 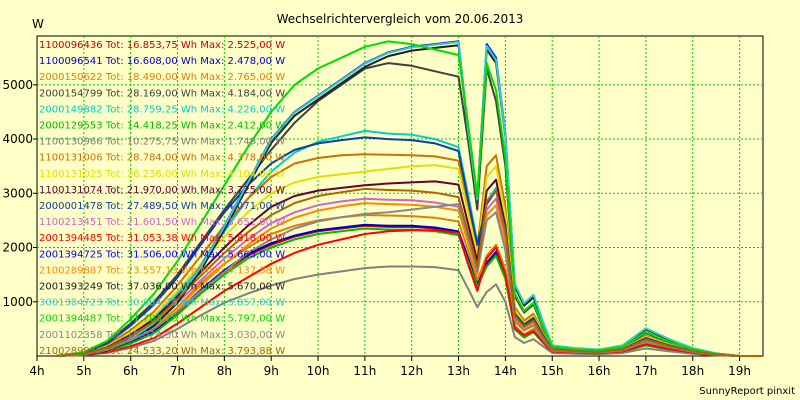 I want to click on x-tick-label: 18h, so click(x=692, y=371).